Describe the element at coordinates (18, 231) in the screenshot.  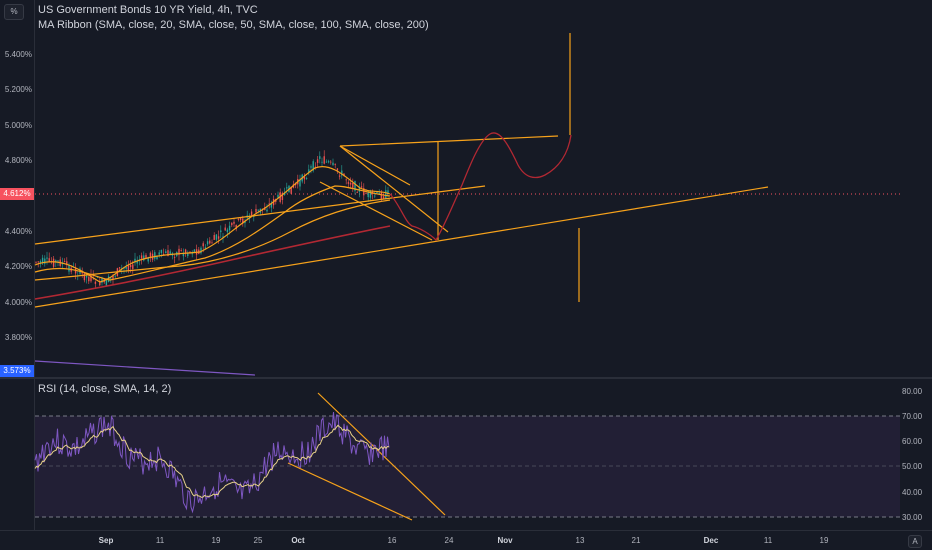
I see `price-axis-label: 4.400%` at that location.